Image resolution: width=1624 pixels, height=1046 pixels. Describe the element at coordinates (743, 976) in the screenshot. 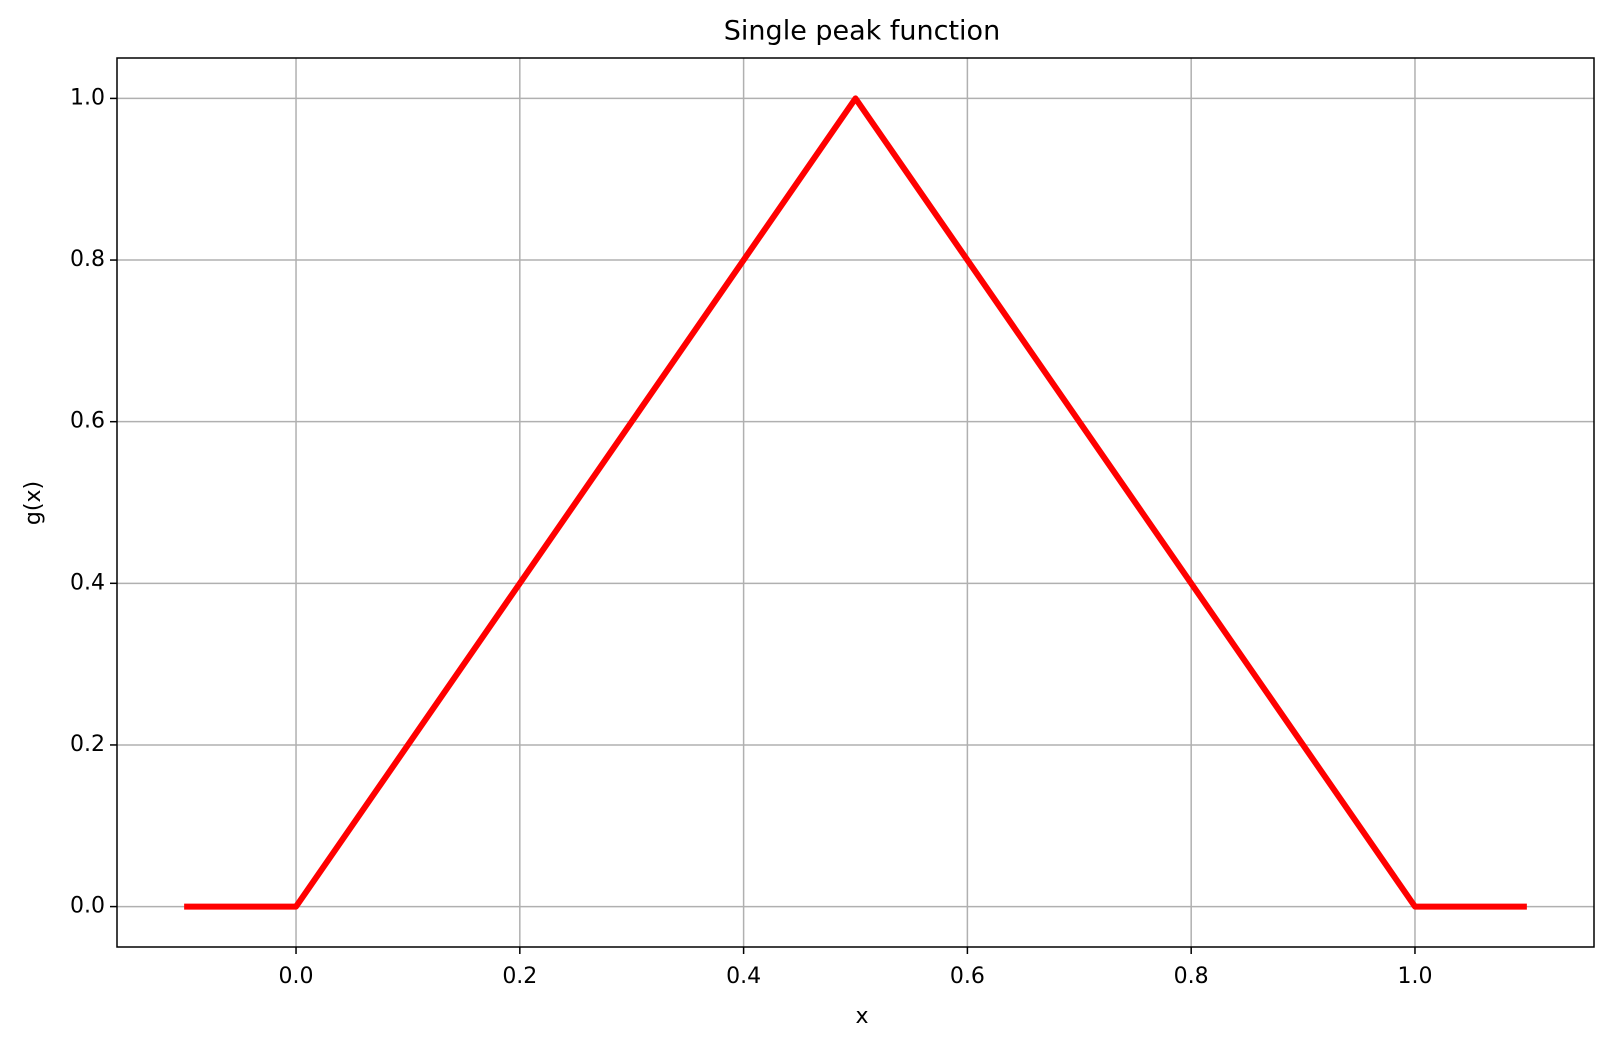

I see `x-tick-label: 0.4` at that location.